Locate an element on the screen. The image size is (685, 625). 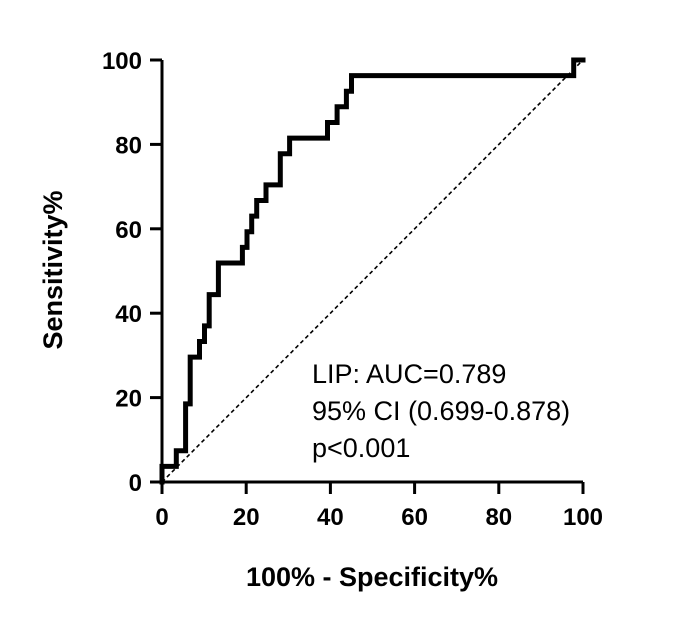
x-axis-title: 100% - Specificity% is located at coordinates (372, 577).